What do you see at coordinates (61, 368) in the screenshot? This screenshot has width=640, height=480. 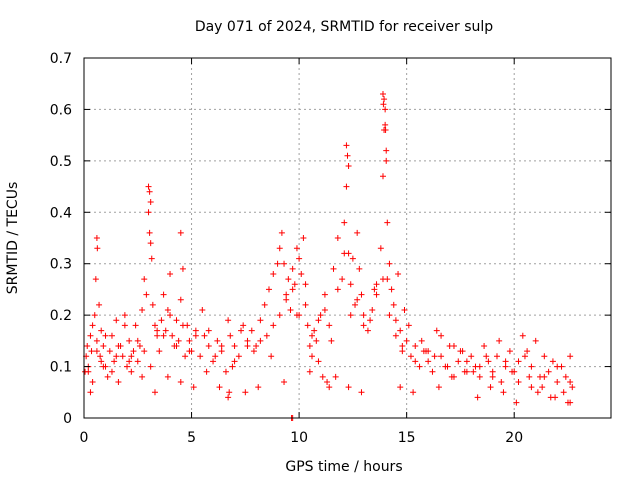 I see `y-tick-label: 0.1` at bounding box center [61, 368].